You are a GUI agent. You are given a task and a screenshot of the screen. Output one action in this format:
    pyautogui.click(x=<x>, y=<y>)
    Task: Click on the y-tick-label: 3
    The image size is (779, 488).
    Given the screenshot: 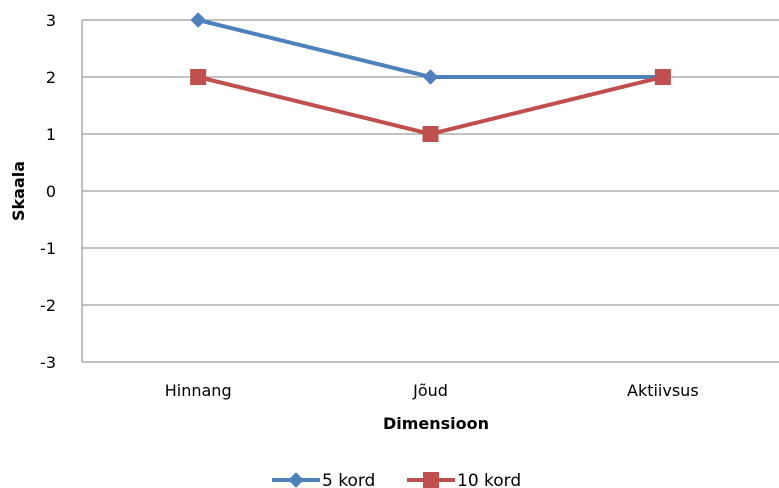 What is the action you would take?
    pyautogui.click(x=51, y=20)
    